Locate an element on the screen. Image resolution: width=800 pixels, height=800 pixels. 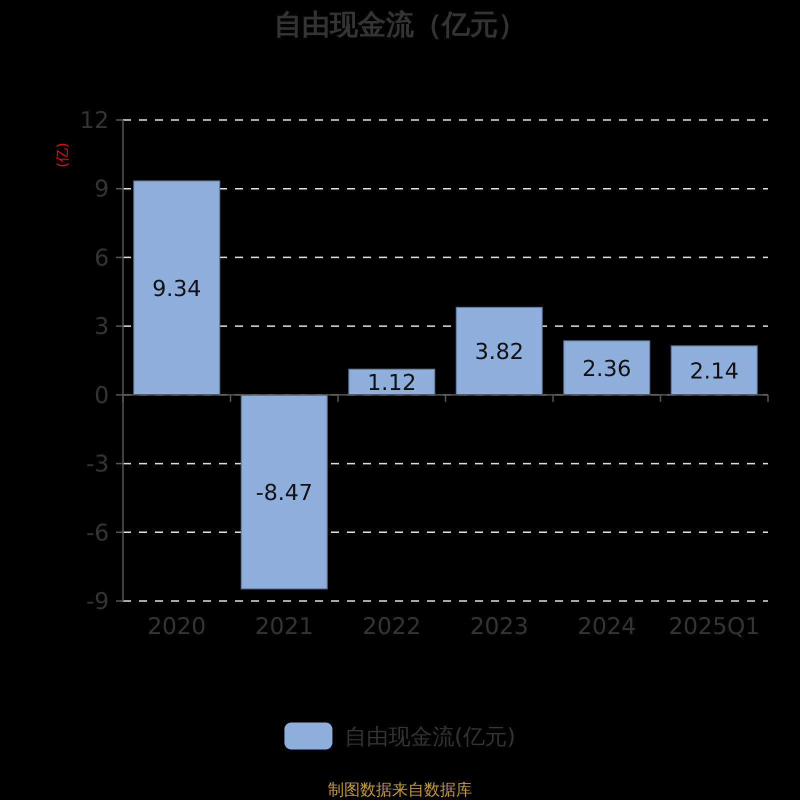
data-label: 2.36 is located at coordinates (607, 369).